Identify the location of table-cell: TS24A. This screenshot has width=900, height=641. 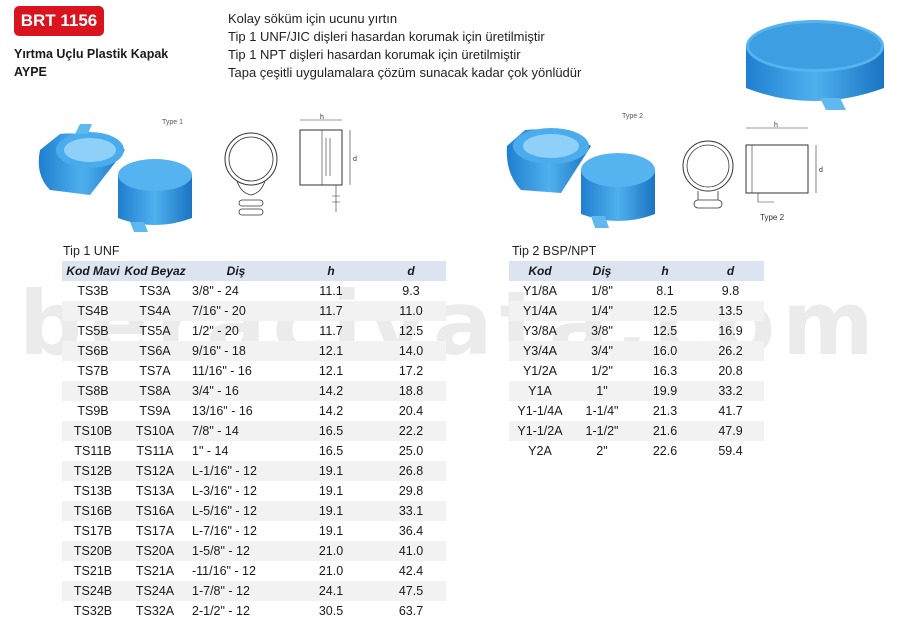
(155, 591).